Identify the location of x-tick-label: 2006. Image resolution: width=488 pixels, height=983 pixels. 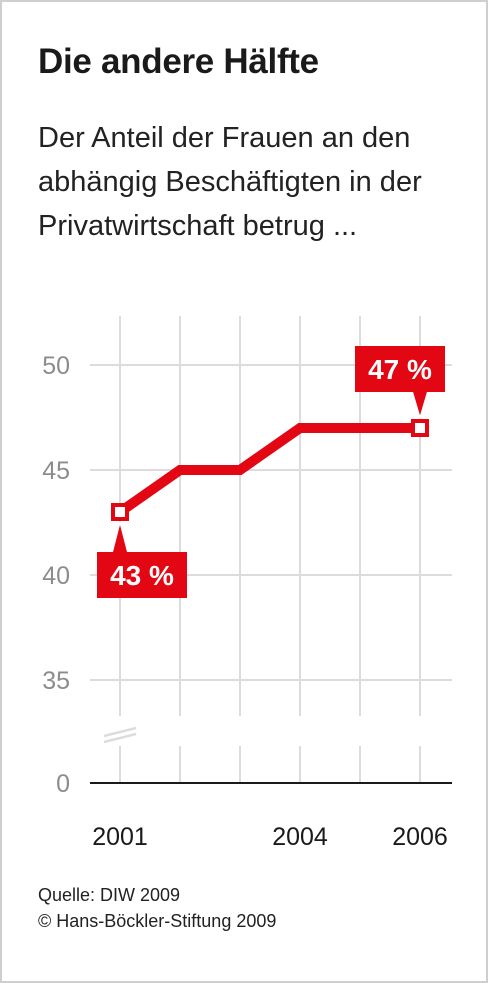
(420, 837).